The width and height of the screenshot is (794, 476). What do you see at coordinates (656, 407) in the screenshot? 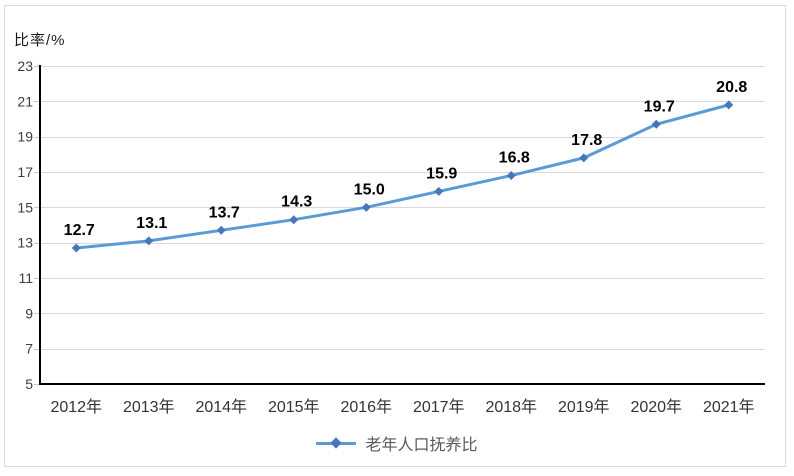
I see `x-tick-label: 2020年` at bounding box center [656, 407].